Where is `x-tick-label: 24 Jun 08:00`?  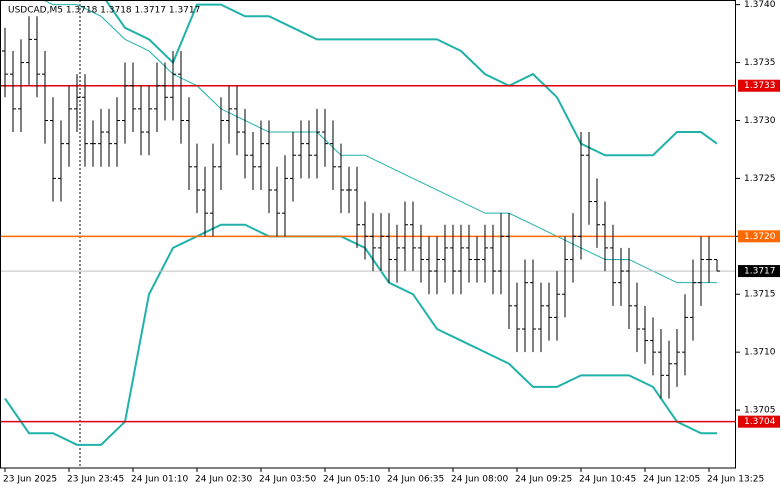 x-tick-label: 24 Jun 08:00 is located at coordinates (479, 480).